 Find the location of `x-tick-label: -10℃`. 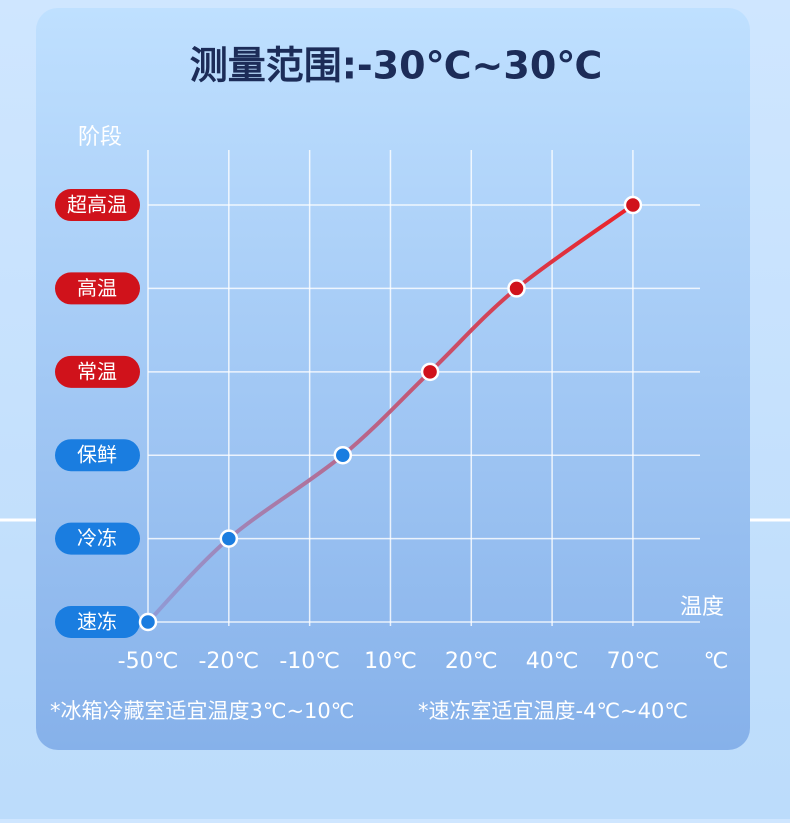

x-tick-label: -10℃ is located at coordinates (309, 661).